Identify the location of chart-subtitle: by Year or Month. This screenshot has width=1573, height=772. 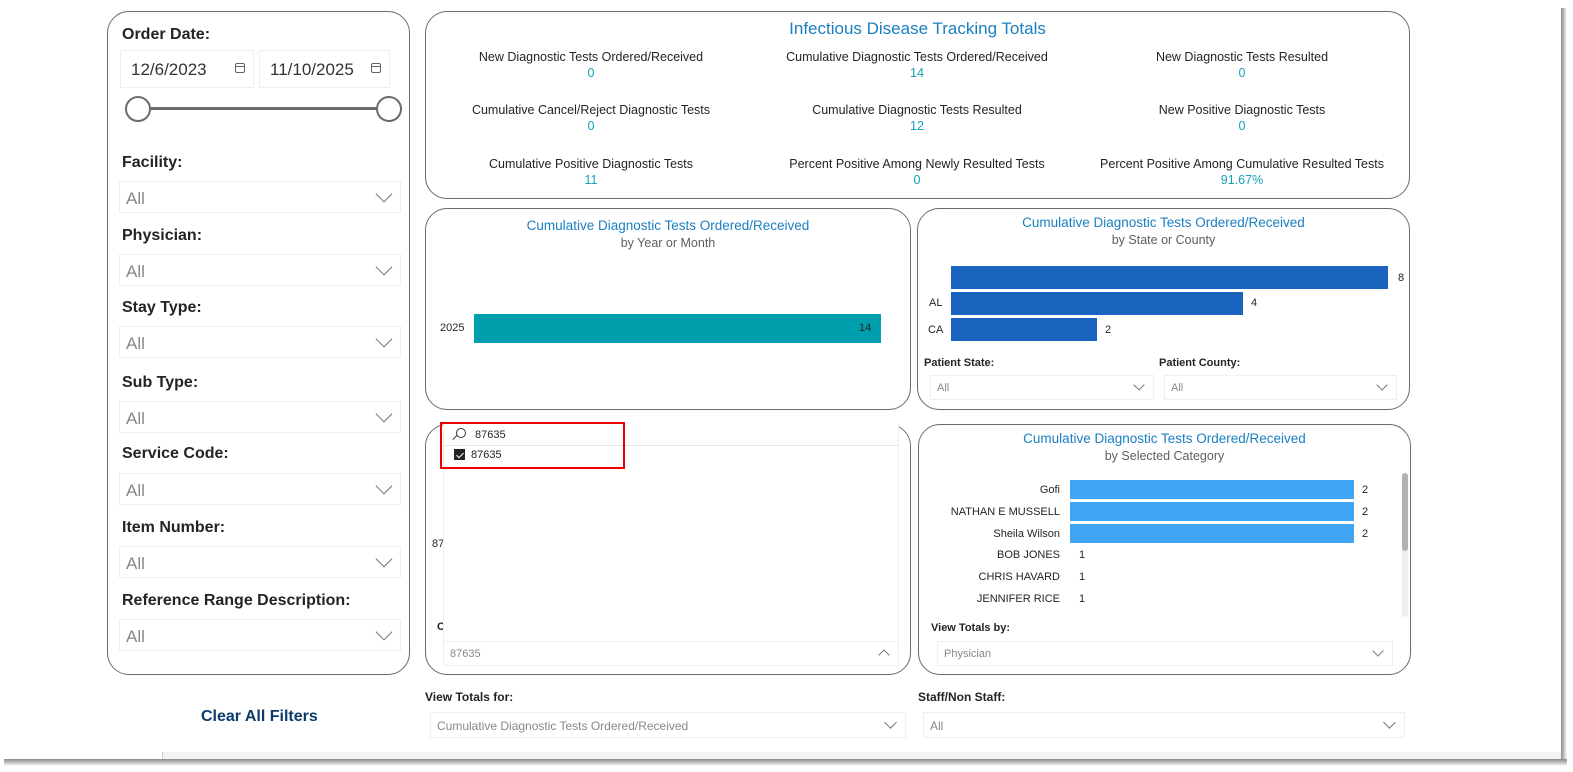
(668, 243).